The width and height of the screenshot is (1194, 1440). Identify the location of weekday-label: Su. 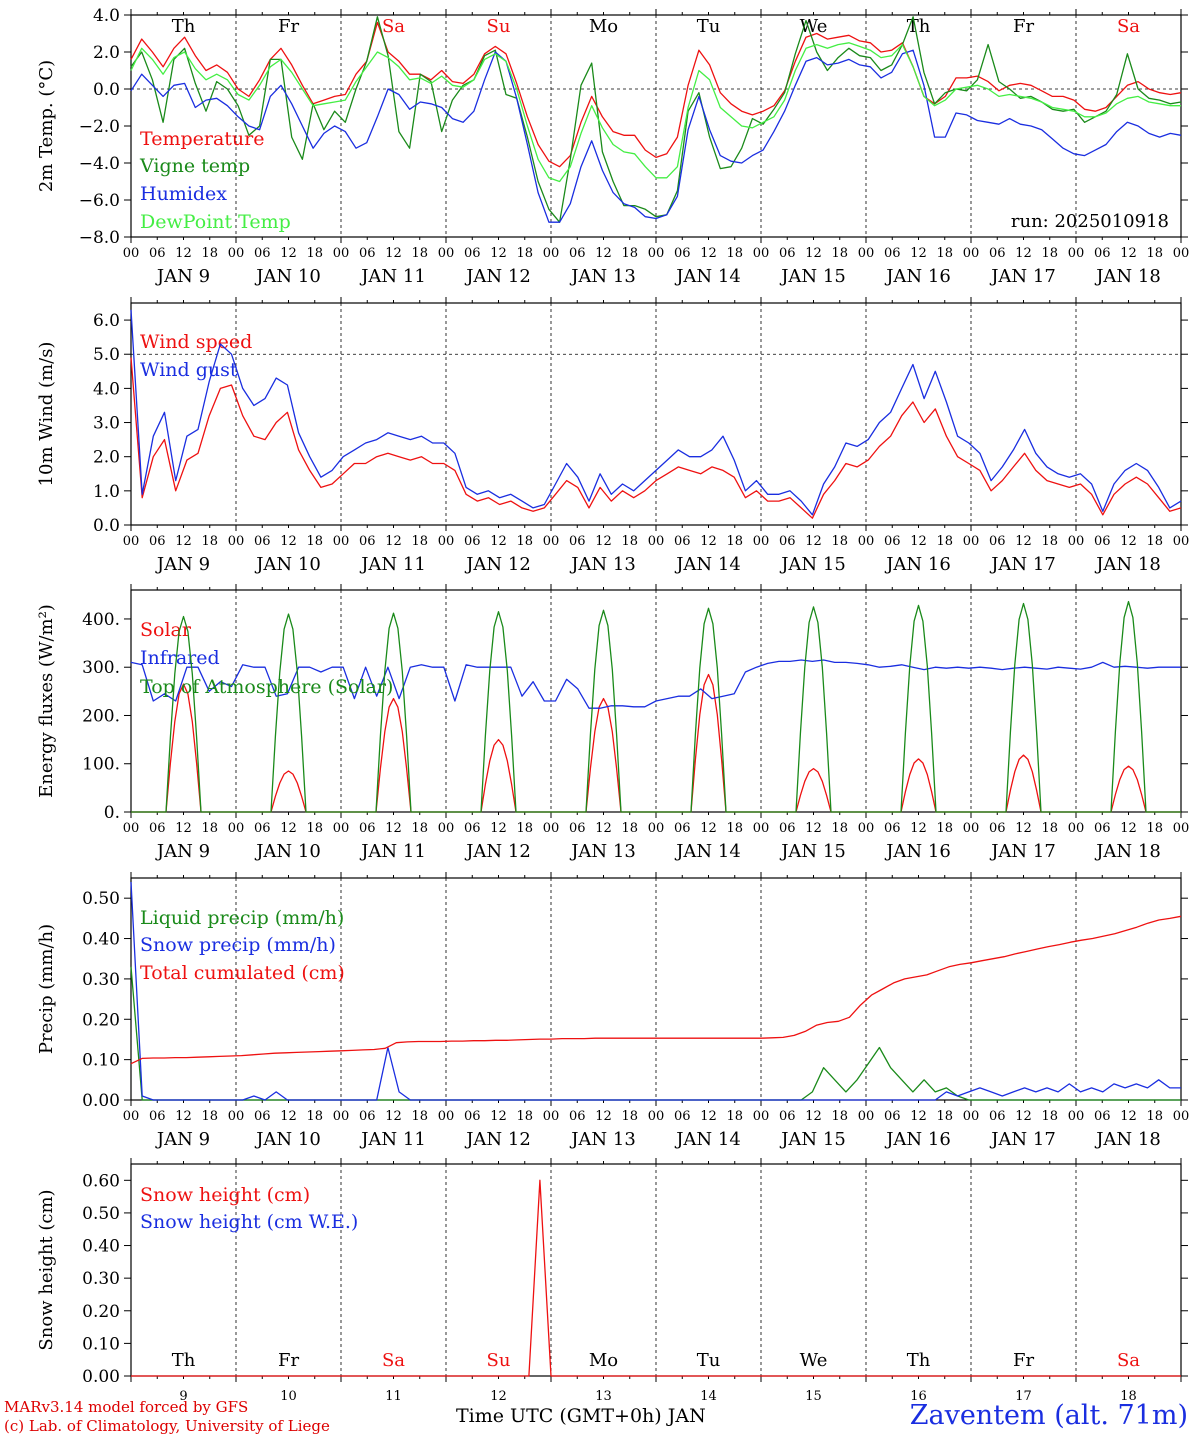
(499, 1360).